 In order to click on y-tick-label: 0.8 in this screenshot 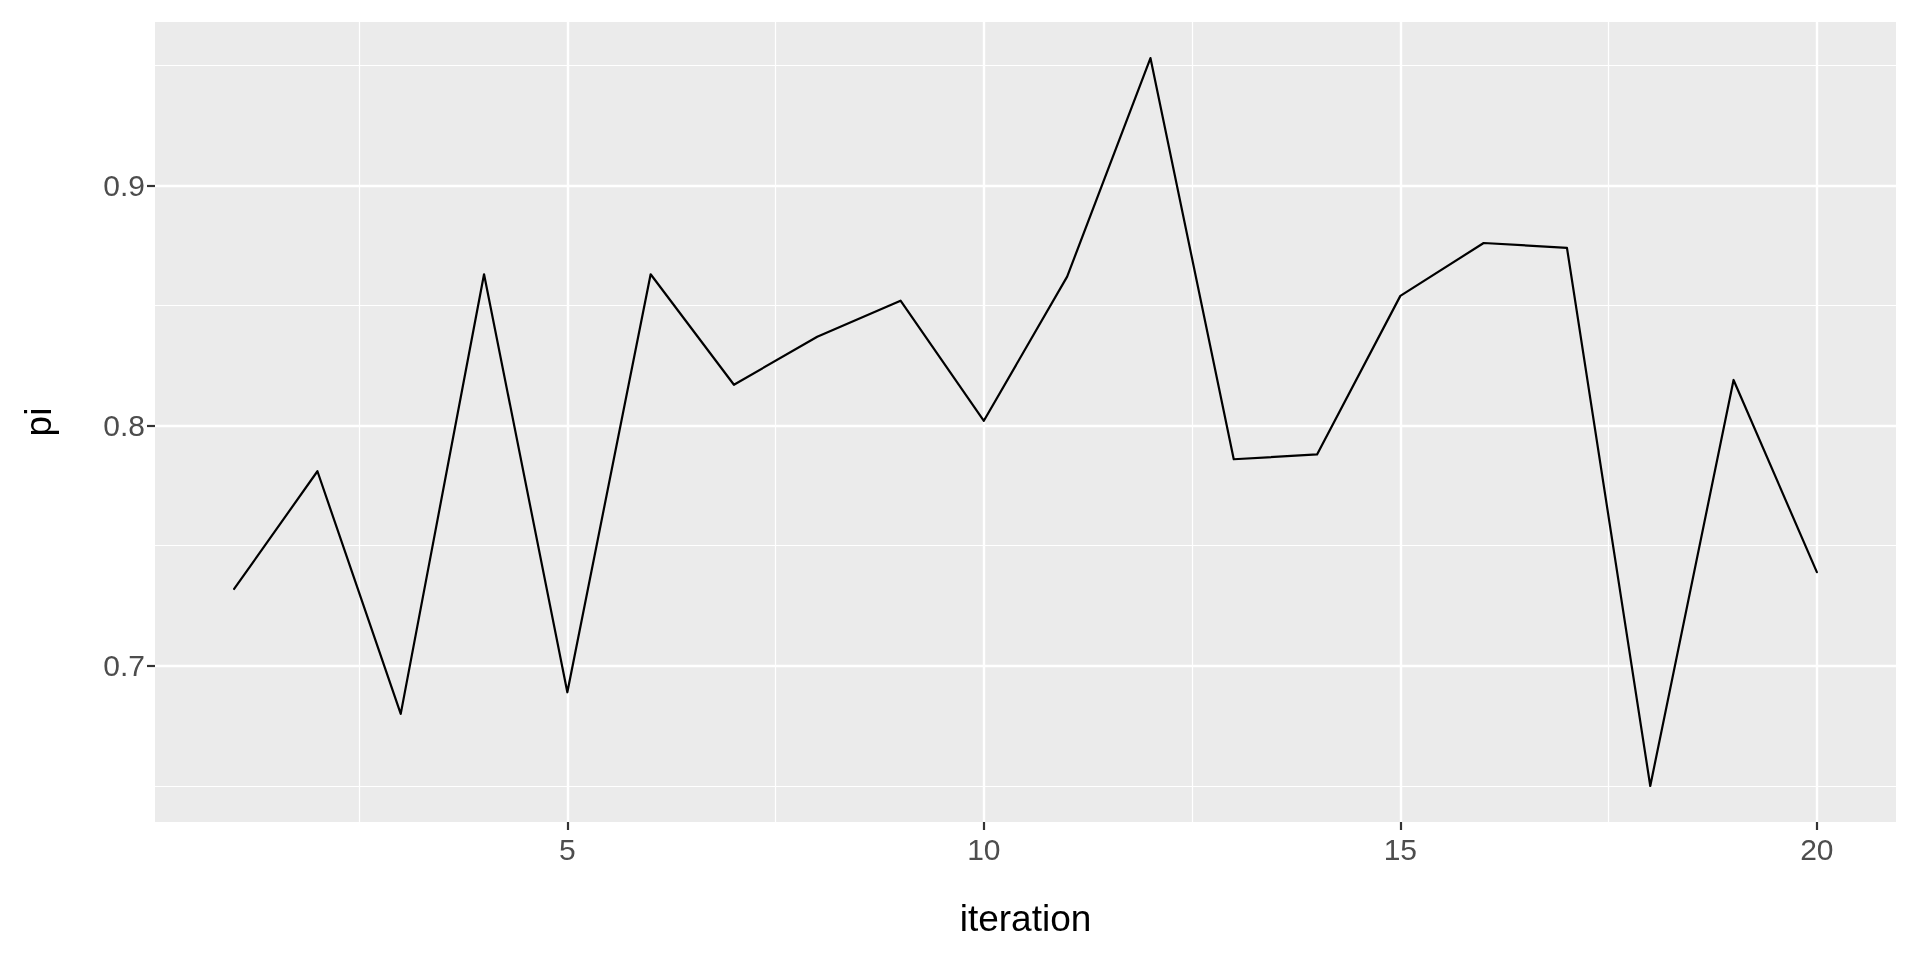, I will do `click(124, 426)`.